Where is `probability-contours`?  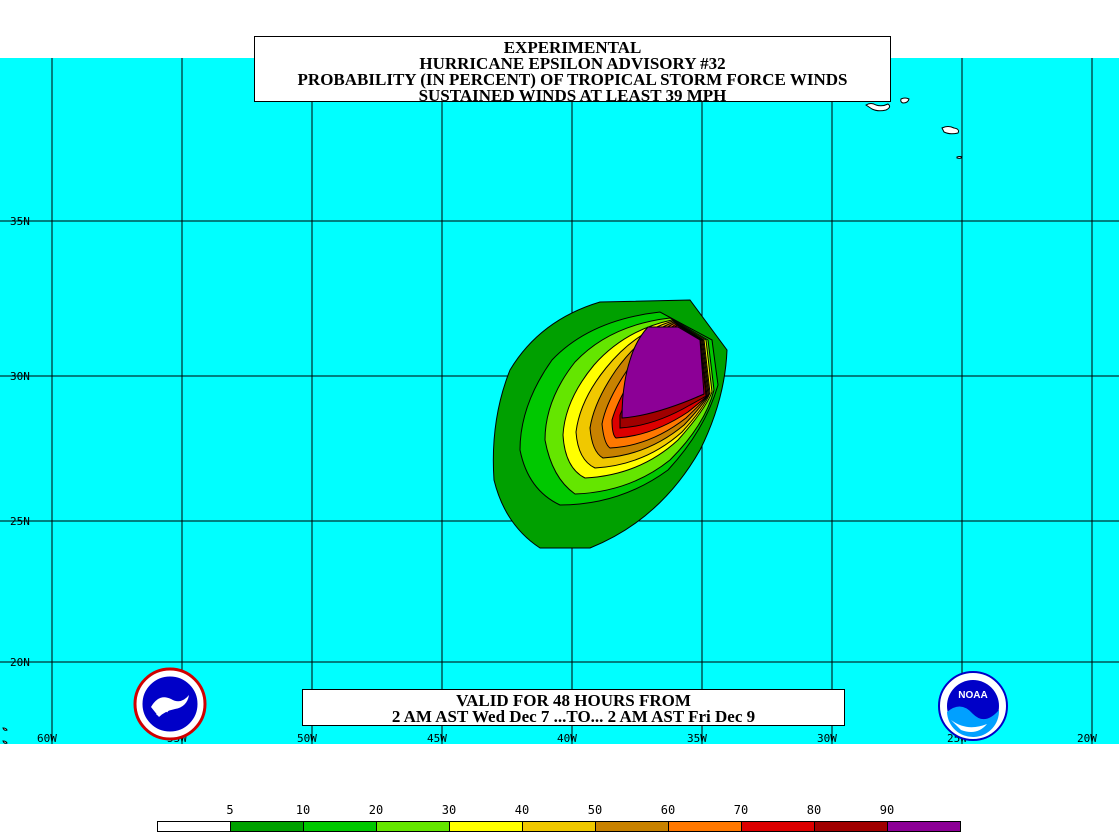 probability-contours is located at coordinates (610, 424).